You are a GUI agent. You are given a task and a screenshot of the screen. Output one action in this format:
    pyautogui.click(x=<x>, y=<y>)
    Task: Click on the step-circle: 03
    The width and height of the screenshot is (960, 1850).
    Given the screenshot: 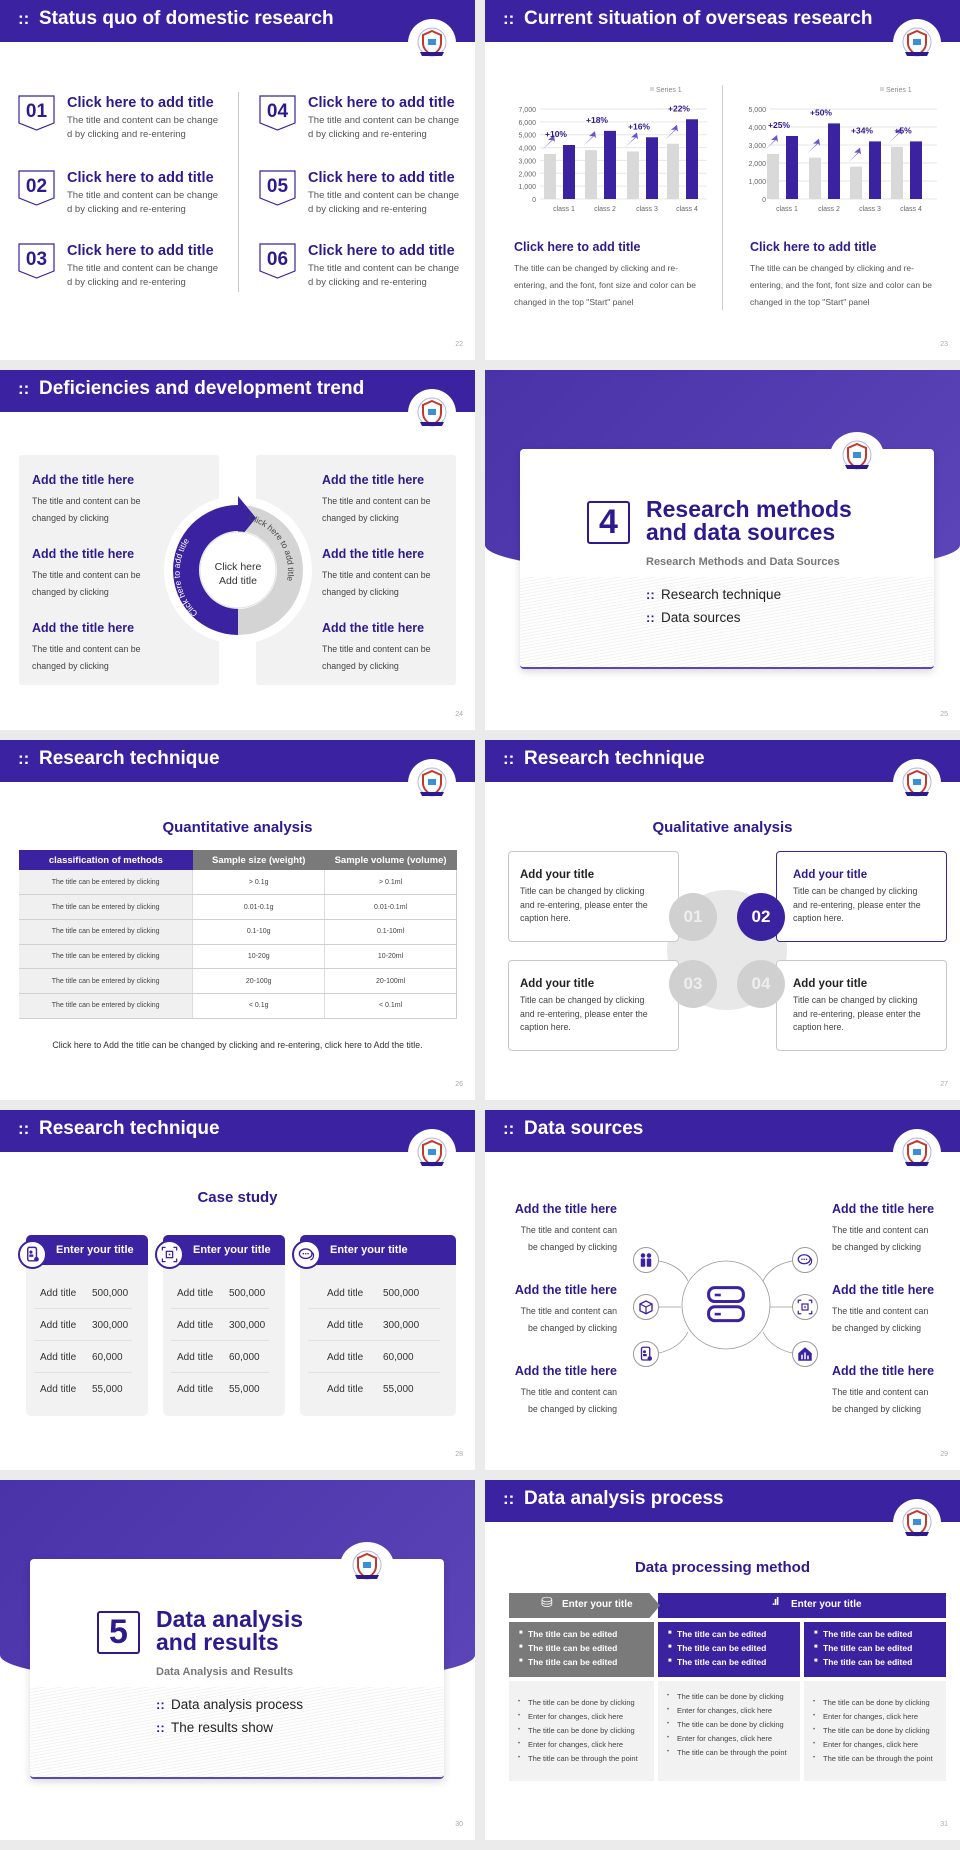 What is the action you would take?
    pyautogui.click(x=693, y=984)
    